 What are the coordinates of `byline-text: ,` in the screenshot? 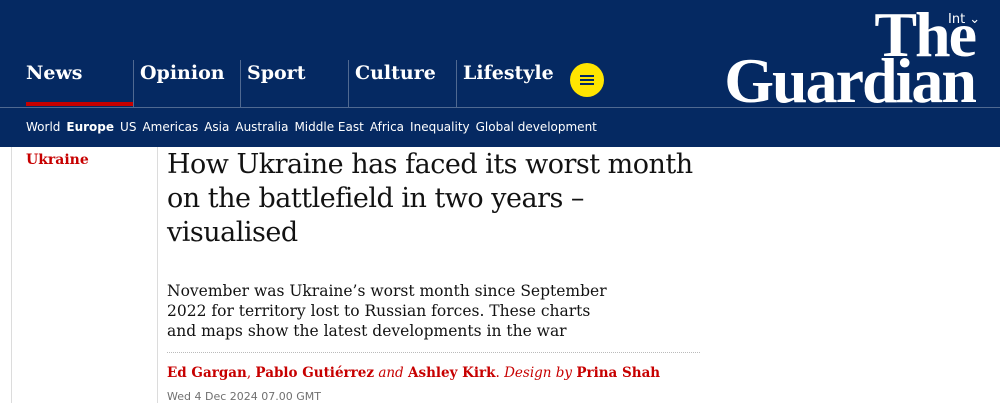 It's located at (249, 373).